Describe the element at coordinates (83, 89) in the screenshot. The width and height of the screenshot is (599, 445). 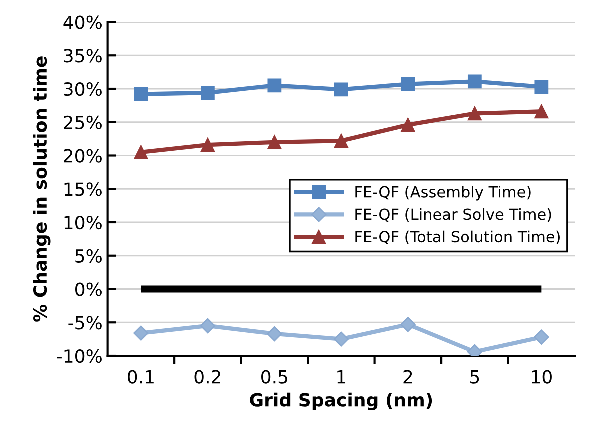
I see `y-tick-label: 30%` at that location.